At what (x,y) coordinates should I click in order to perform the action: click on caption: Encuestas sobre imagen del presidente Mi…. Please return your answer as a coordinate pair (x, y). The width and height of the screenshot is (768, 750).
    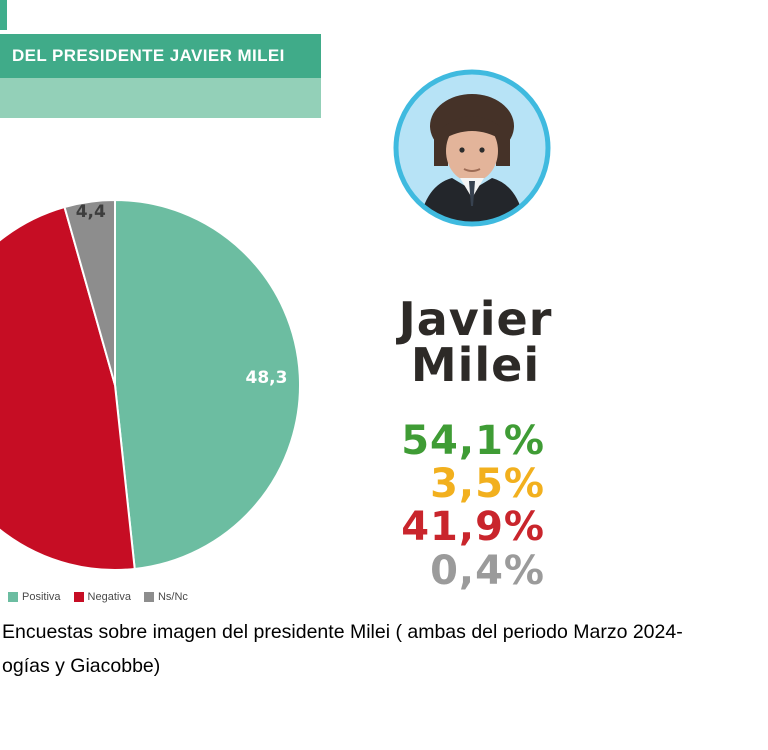
    Looking at the image, I should click on (385, 649).